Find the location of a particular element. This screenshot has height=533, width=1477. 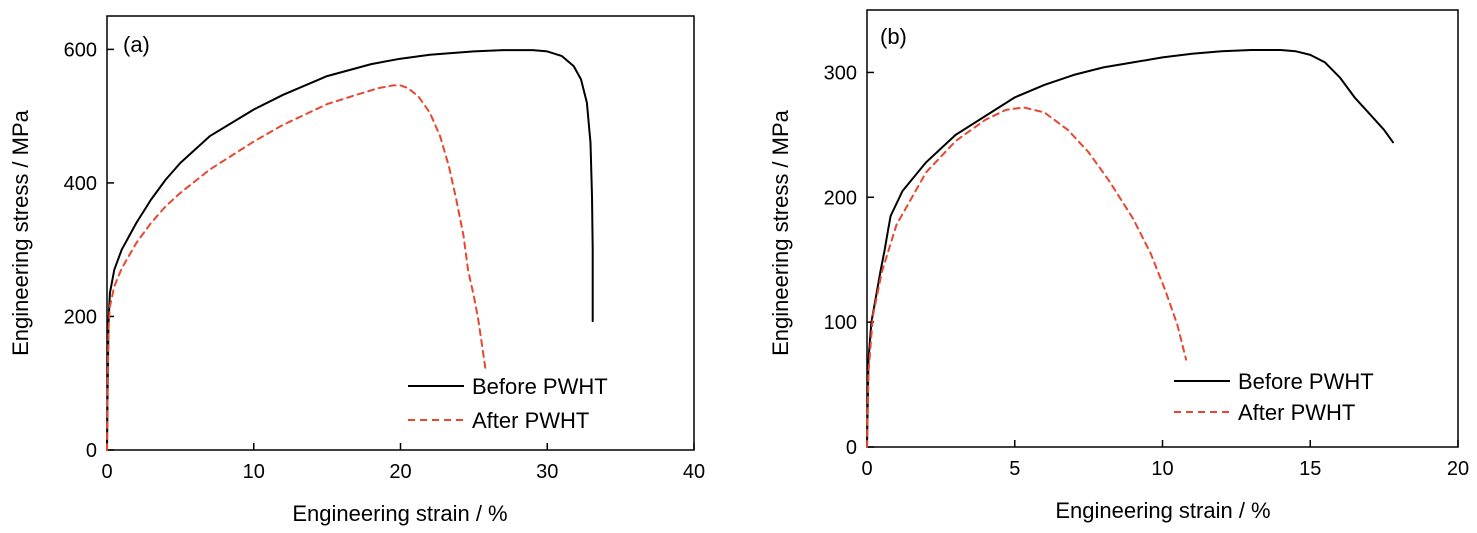

panel-b-series-line-after-pwht is located at coordinates (1027, 277).